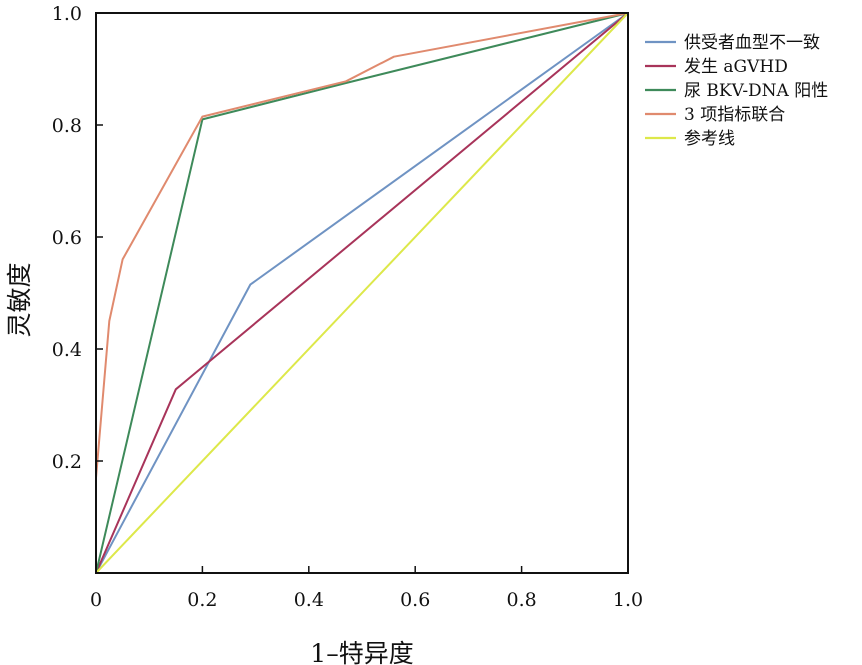 The width and height of the screenshot is (862, 665). I want to click on y-tick-label: 0.8, so click(67, 126).